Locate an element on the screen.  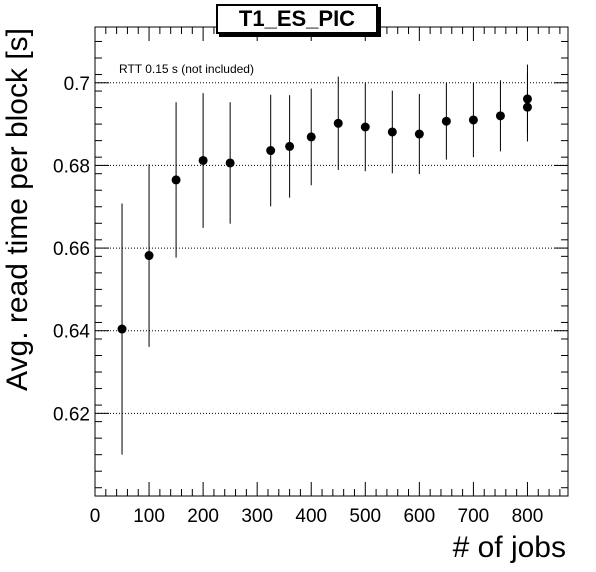
y-axis-label: Avg. read time per block [s] is located at coordinates (17, 209).